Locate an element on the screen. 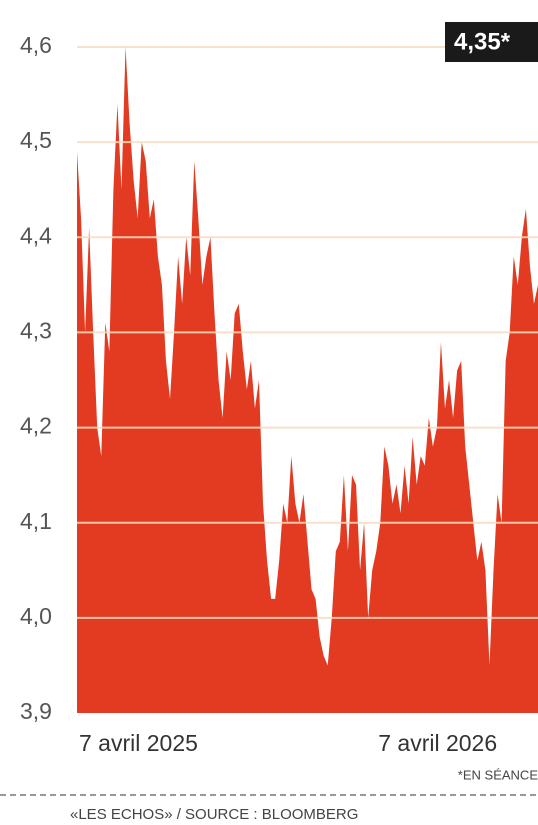 This screenshot has height=825, width=538. x-tick-label: 7 avril 2026 is located at coordinates (437, 743).